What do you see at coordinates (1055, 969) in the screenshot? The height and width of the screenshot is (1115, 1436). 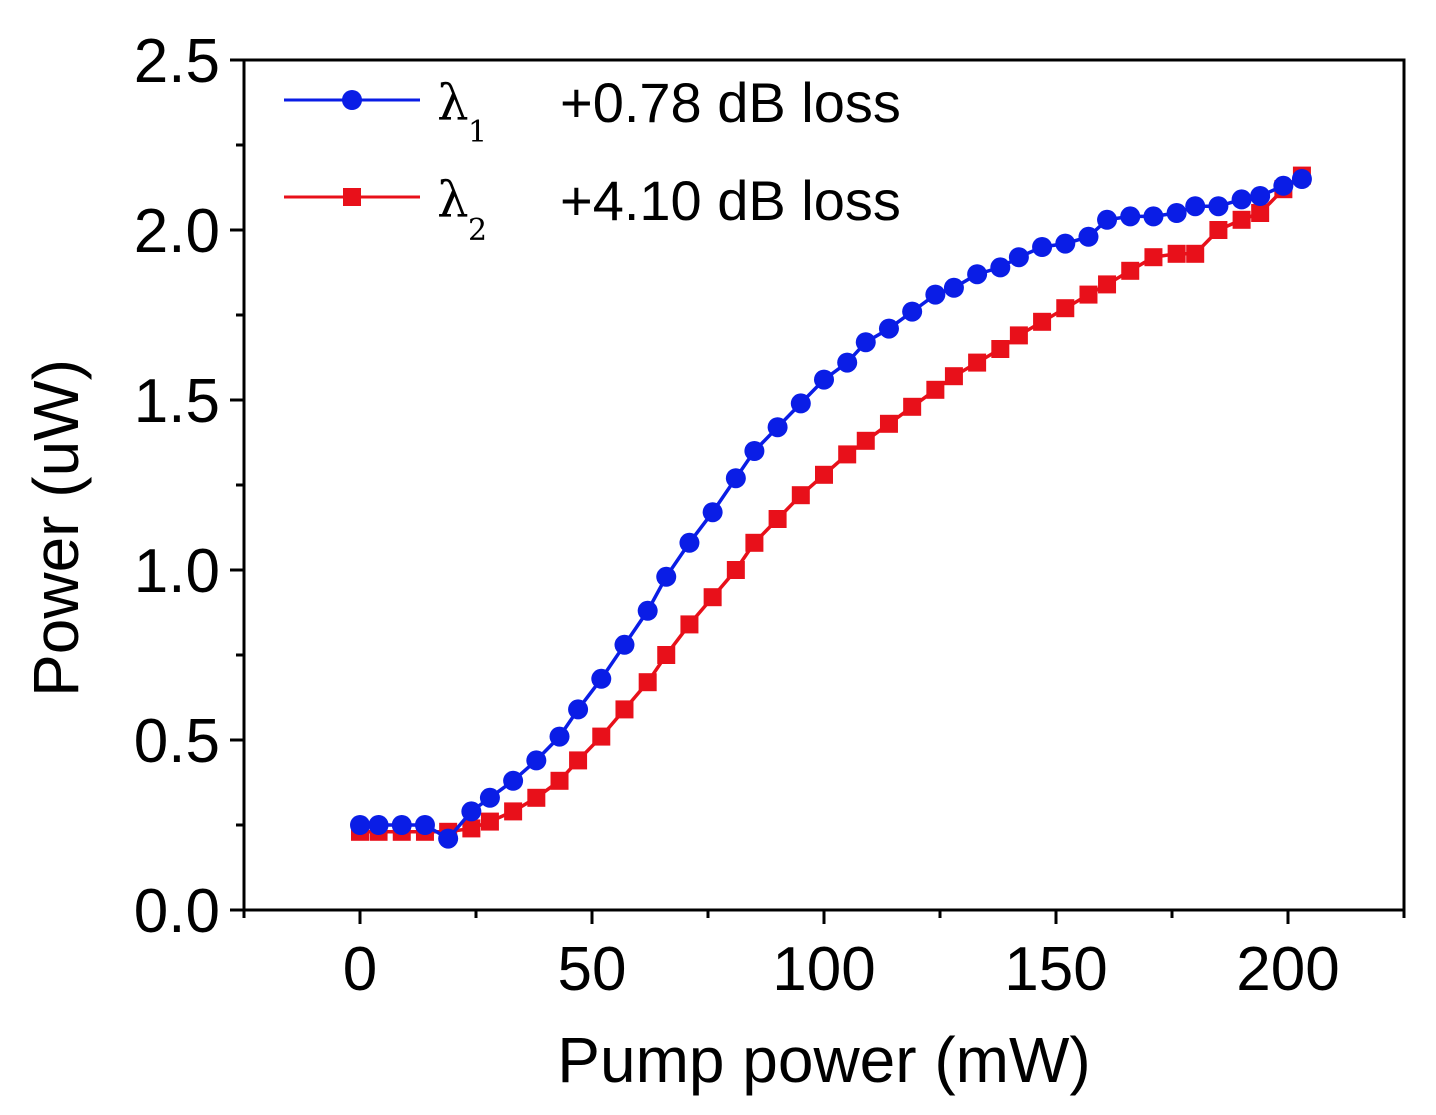 I see `x-tick-label: 150` at bounding box center [1055, 969].